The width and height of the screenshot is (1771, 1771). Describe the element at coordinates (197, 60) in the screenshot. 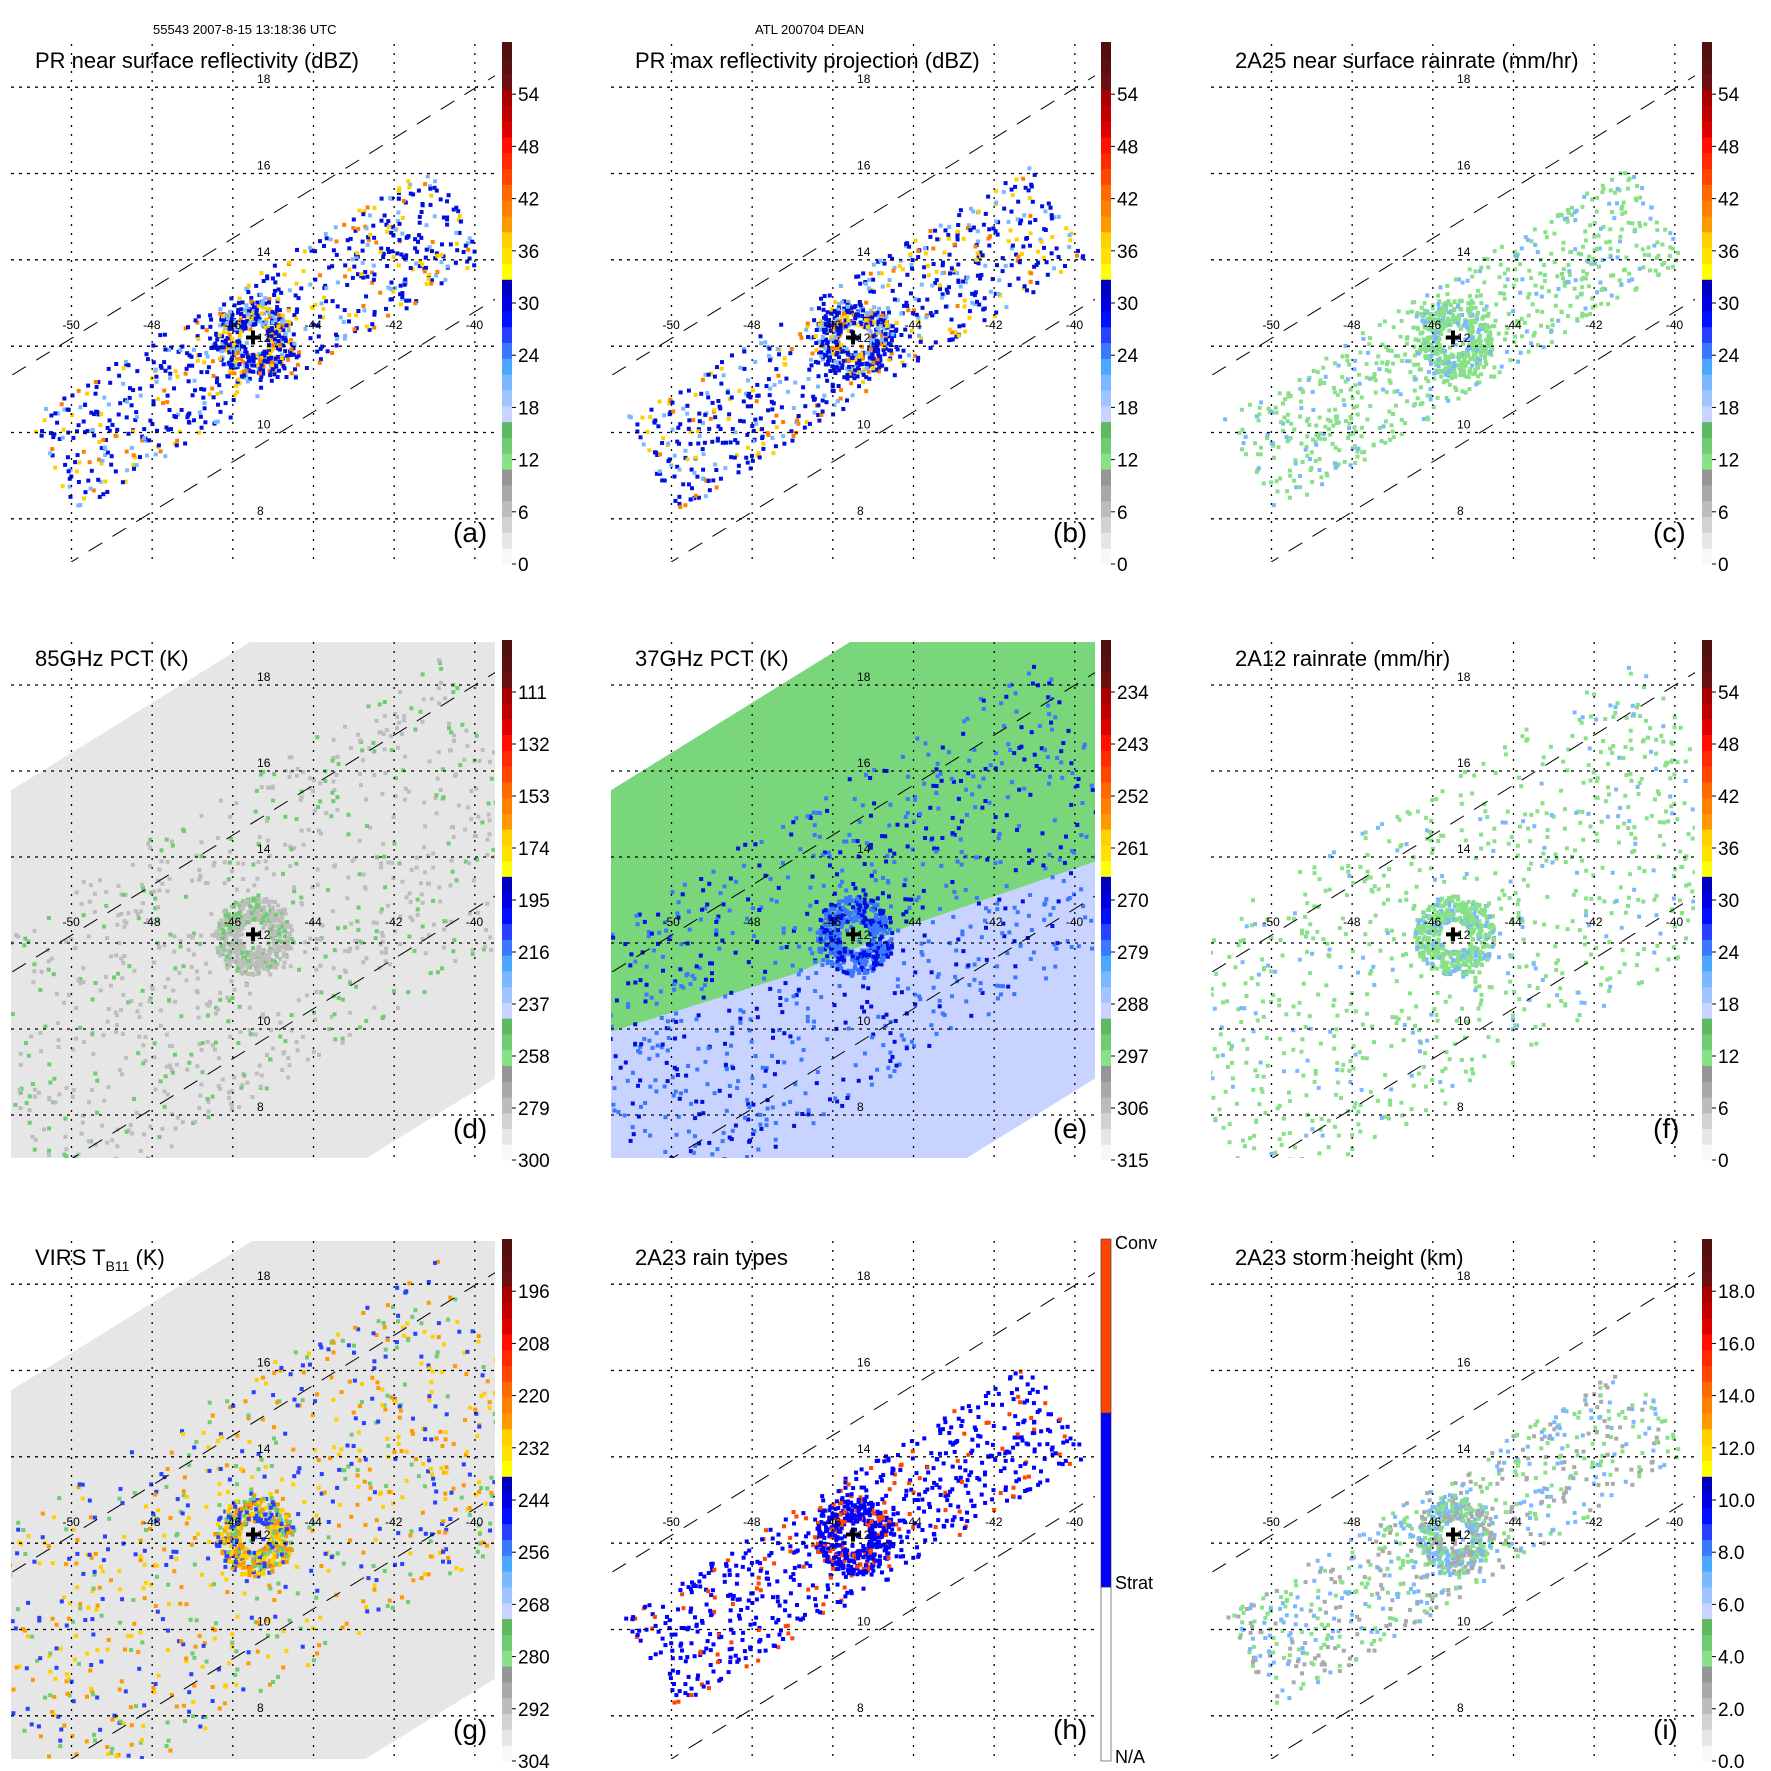

I see `panel-title: PR near surface reflectivity (dBZ)` at that location.